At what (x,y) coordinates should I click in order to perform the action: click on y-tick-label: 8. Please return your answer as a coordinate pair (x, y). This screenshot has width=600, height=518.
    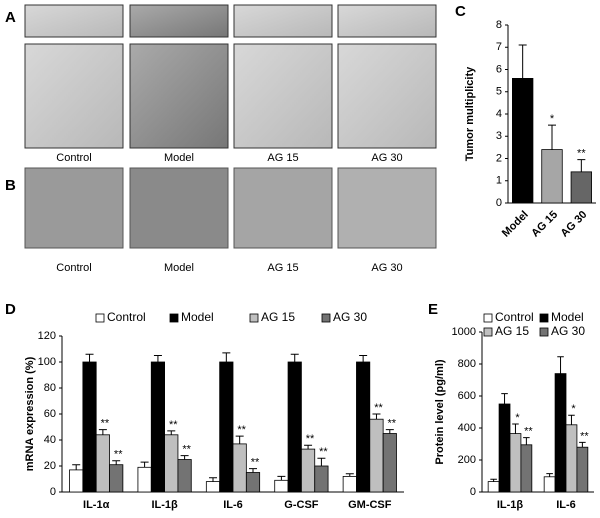
    Looking at the image, I should click on (499, 25).